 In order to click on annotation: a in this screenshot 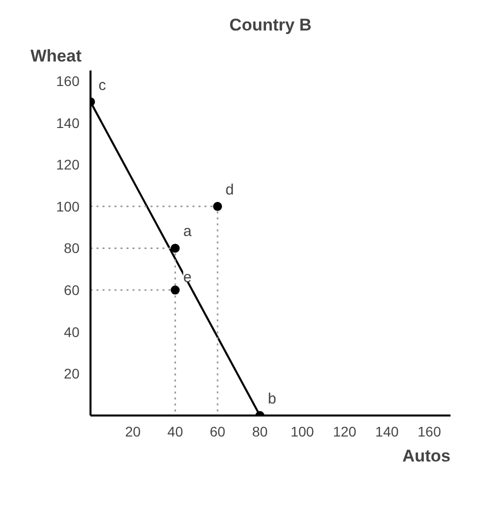, I will do `click(187, 231)`.